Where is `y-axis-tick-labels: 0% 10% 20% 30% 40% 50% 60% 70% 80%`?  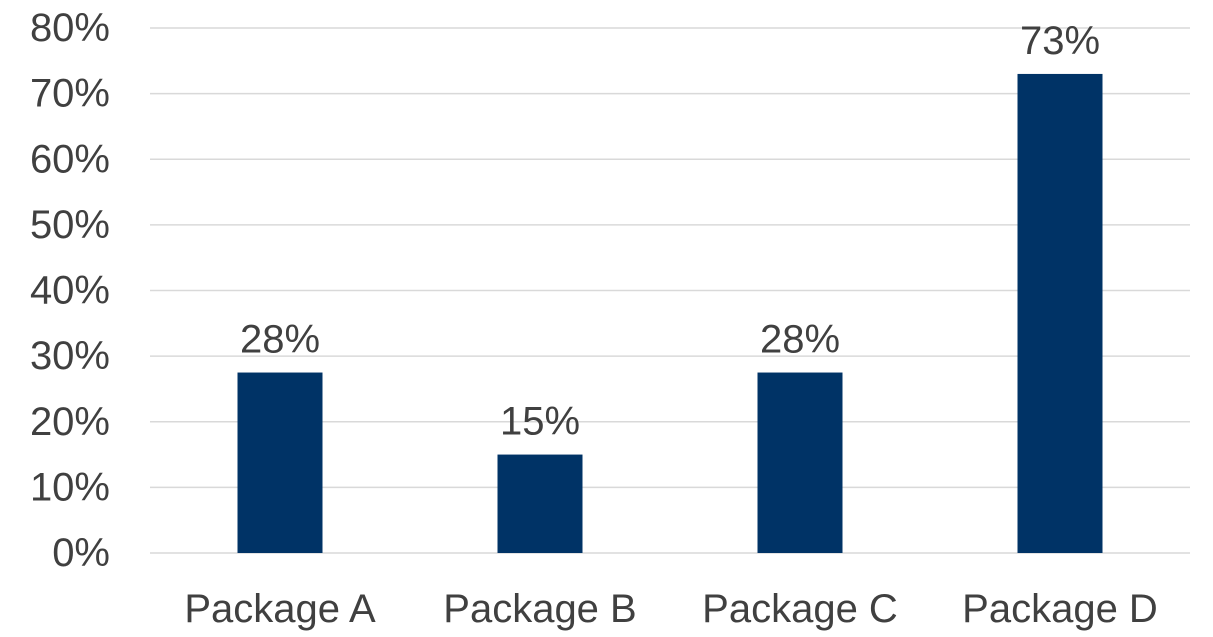 y-axis-tick-labels: 0% 10% 20% 30% 40% 50% 60% 70% 80% is located at coordinates (70, 290).